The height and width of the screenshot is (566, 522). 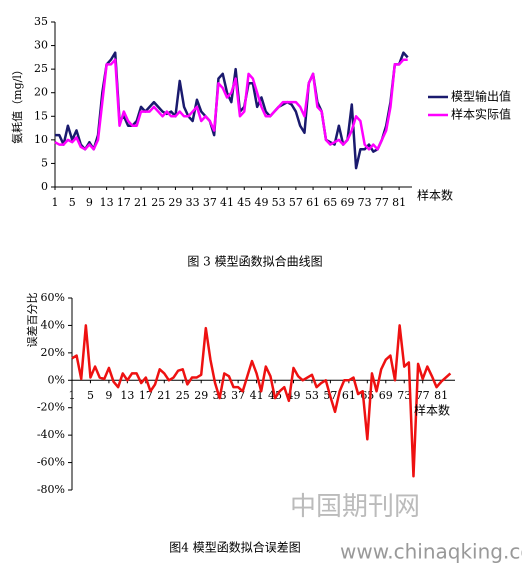 What do you see at coordinates (261, 202) in the screenshot?
I see `x-tick-label: 49` at bounding box center [261, 202].